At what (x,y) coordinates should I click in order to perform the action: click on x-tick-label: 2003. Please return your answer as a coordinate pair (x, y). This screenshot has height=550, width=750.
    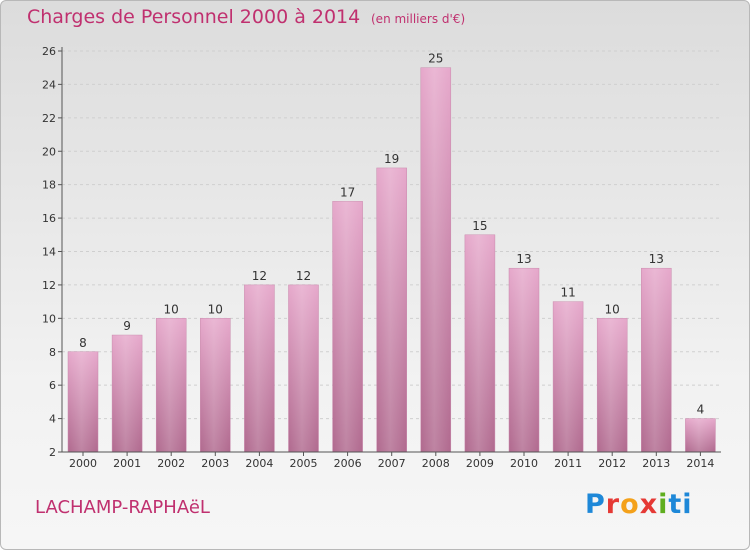
    Looking at the image, I should click on (215, 463).